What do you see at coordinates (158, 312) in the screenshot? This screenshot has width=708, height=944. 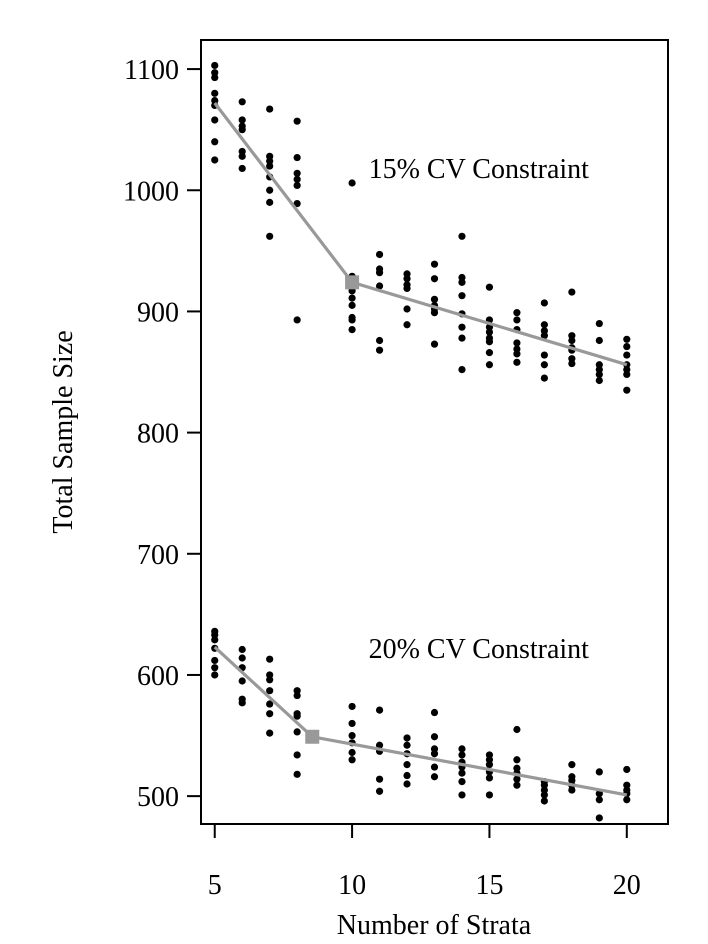 I see `y-tick-label: 900` at bounding box center [158, 312].